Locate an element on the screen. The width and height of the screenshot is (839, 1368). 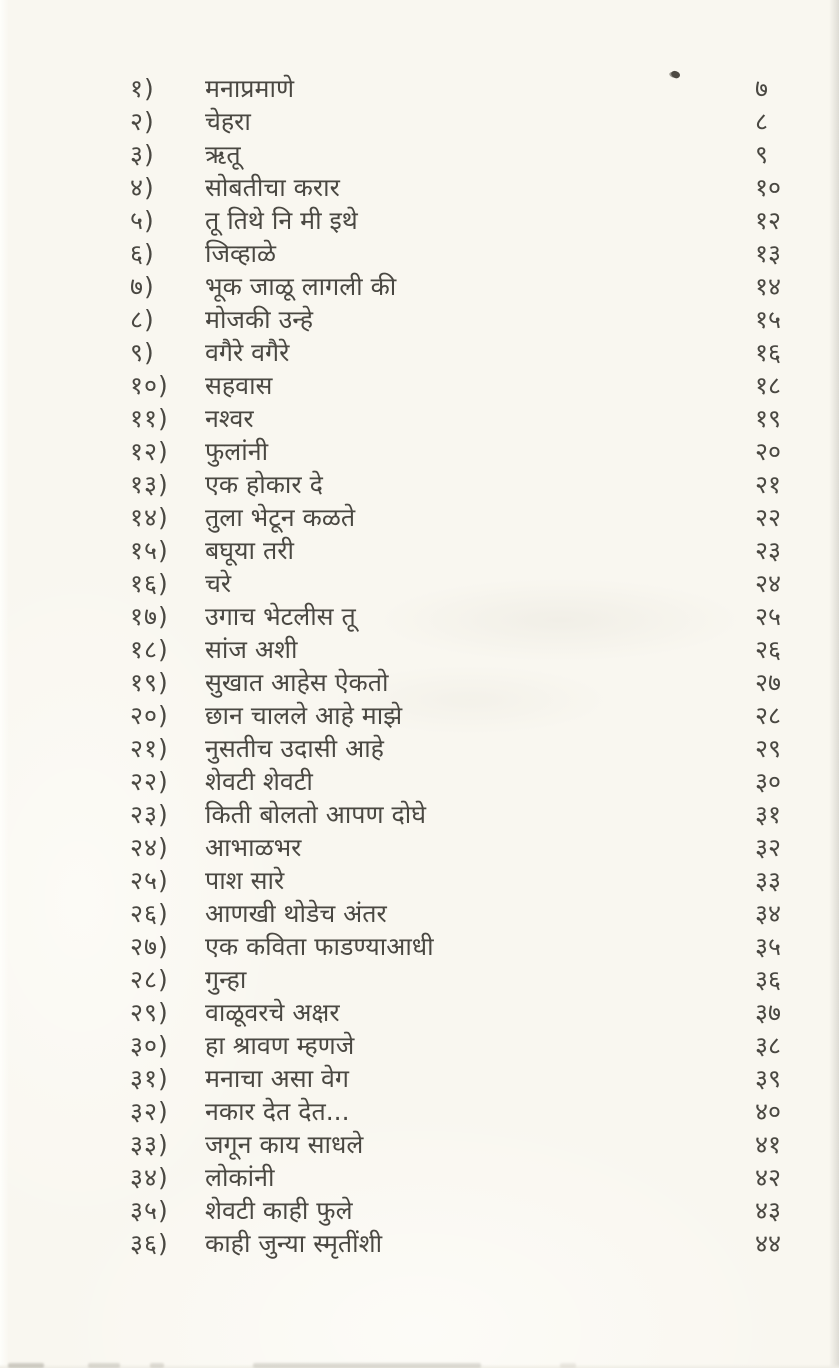
toc-entry-title: सांज अशी is located at coordinates (251, 649).